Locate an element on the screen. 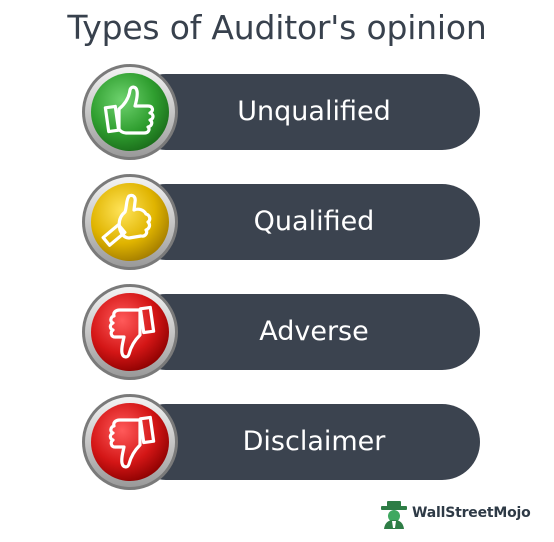  opinion-item-disclaimer: Disclaimer is located at coordinates (280, 442).